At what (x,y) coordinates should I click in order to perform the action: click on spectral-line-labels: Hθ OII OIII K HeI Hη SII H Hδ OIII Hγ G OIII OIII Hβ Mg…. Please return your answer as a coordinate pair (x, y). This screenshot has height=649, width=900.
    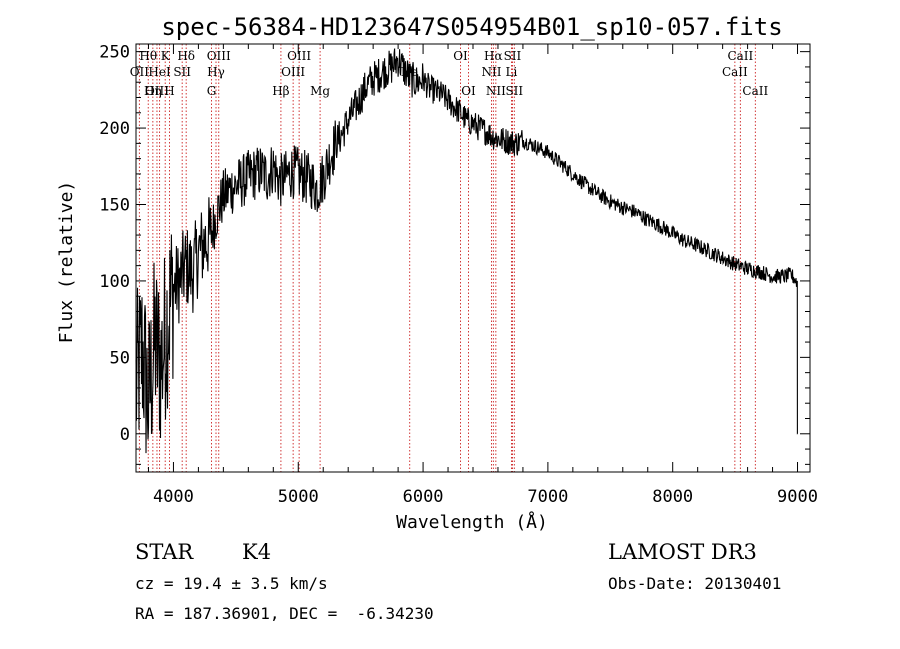
    Looking at the image, I should click on (449, 73).